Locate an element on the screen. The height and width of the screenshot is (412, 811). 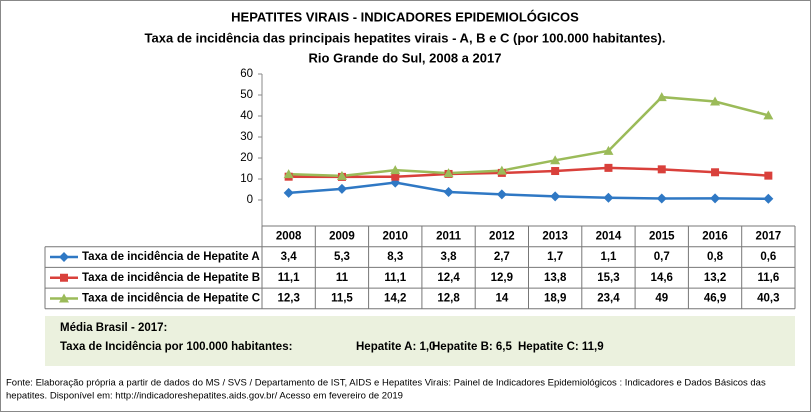
legend-label: Taxa de incidência de Hepatite B is located at coordinates (171, 278).